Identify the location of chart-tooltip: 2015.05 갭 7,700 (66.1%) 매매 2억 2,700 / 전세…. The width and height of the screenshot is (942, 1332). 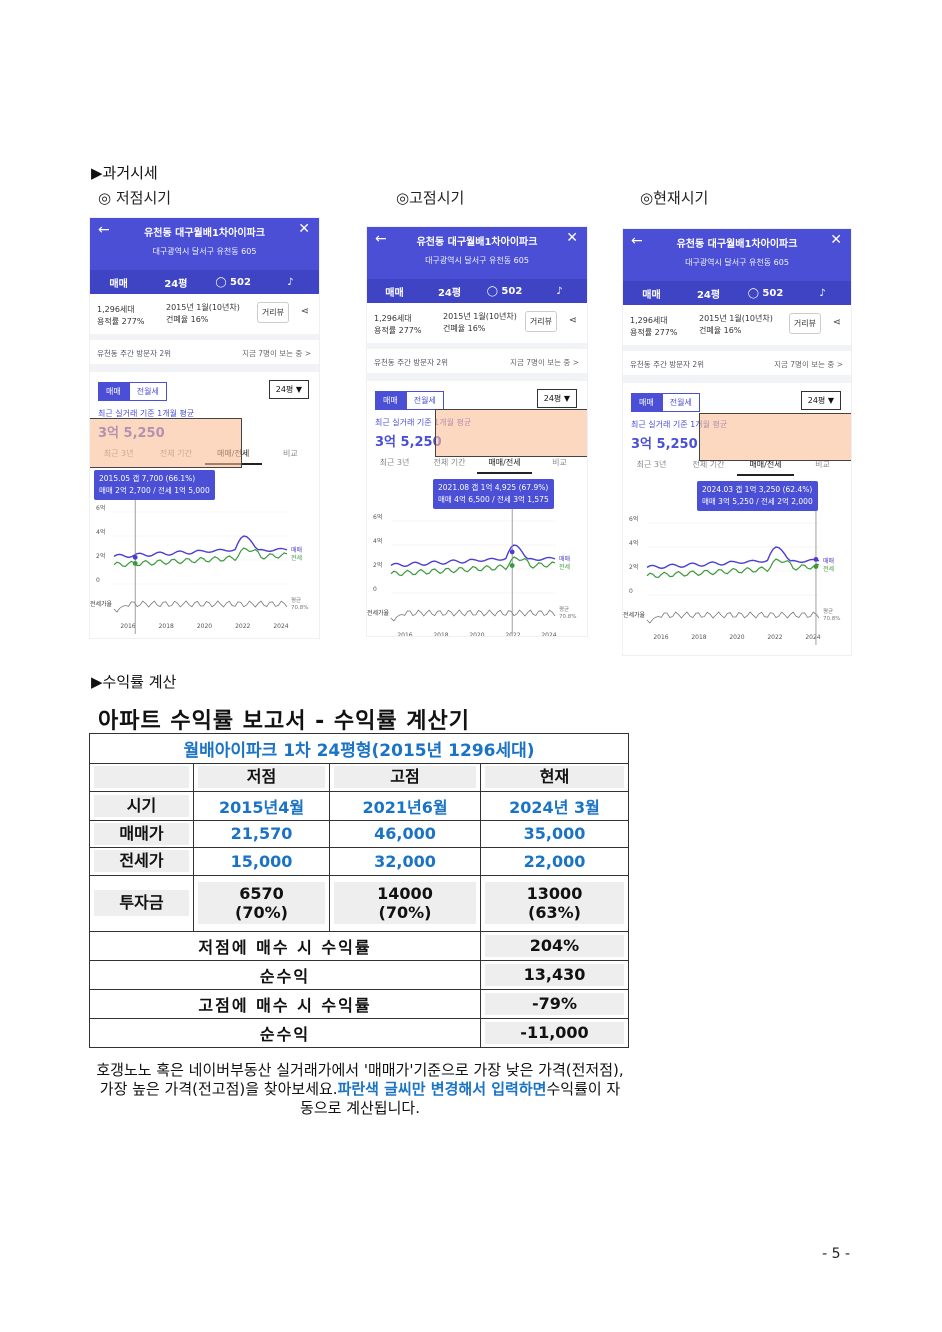
(154, 485).